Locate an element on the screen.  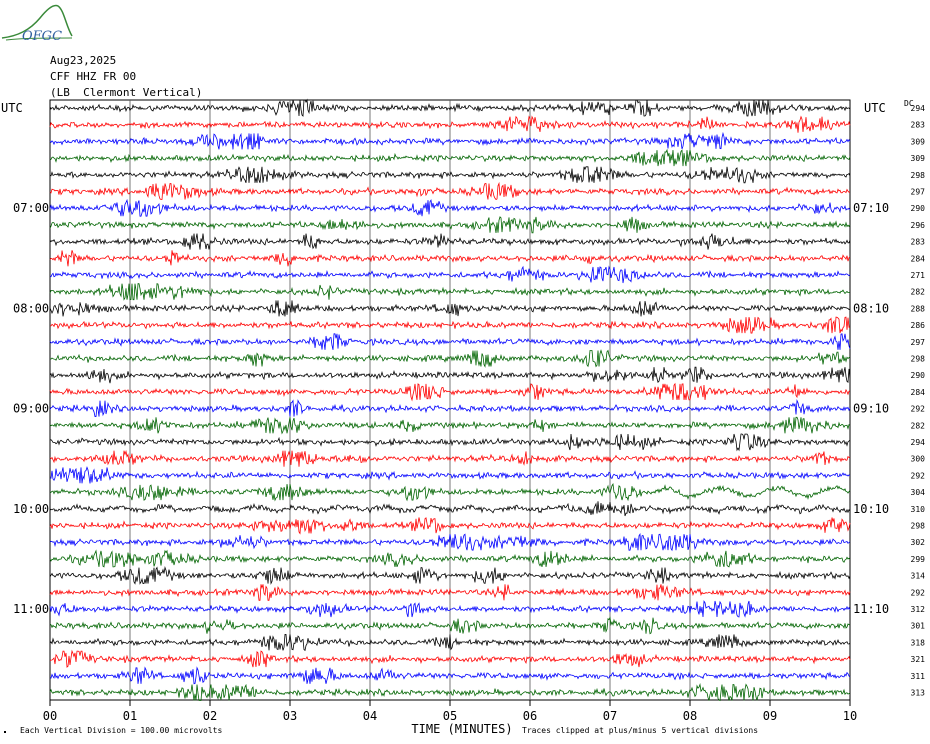
date-label: Aug23,2025 is located at coordinates (83, 60).